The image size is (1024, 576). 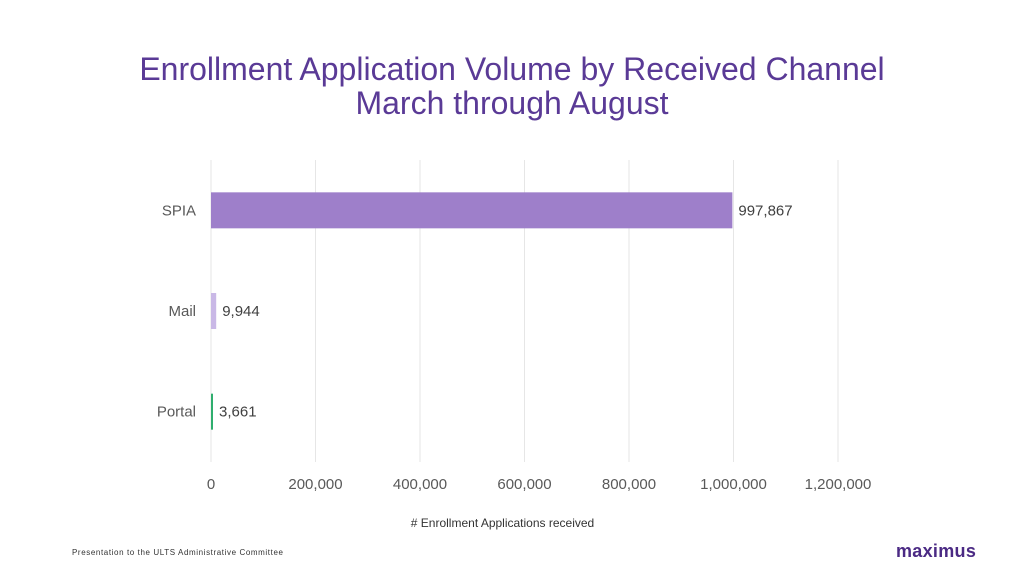 What do you see at coordinates (502, 523) in the screenshot?
I see `x-axis-label: # Enrollment Applications received` at bounding box center [502, 523].